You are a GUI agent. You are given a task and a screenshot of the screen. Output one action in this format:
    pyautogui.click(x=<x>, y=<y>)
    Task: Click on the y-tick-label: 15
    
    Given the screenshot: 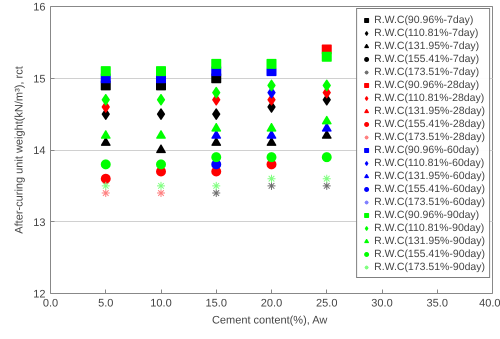 What is the action you would take?
    pyautogui.click(x=39, y=79)
    